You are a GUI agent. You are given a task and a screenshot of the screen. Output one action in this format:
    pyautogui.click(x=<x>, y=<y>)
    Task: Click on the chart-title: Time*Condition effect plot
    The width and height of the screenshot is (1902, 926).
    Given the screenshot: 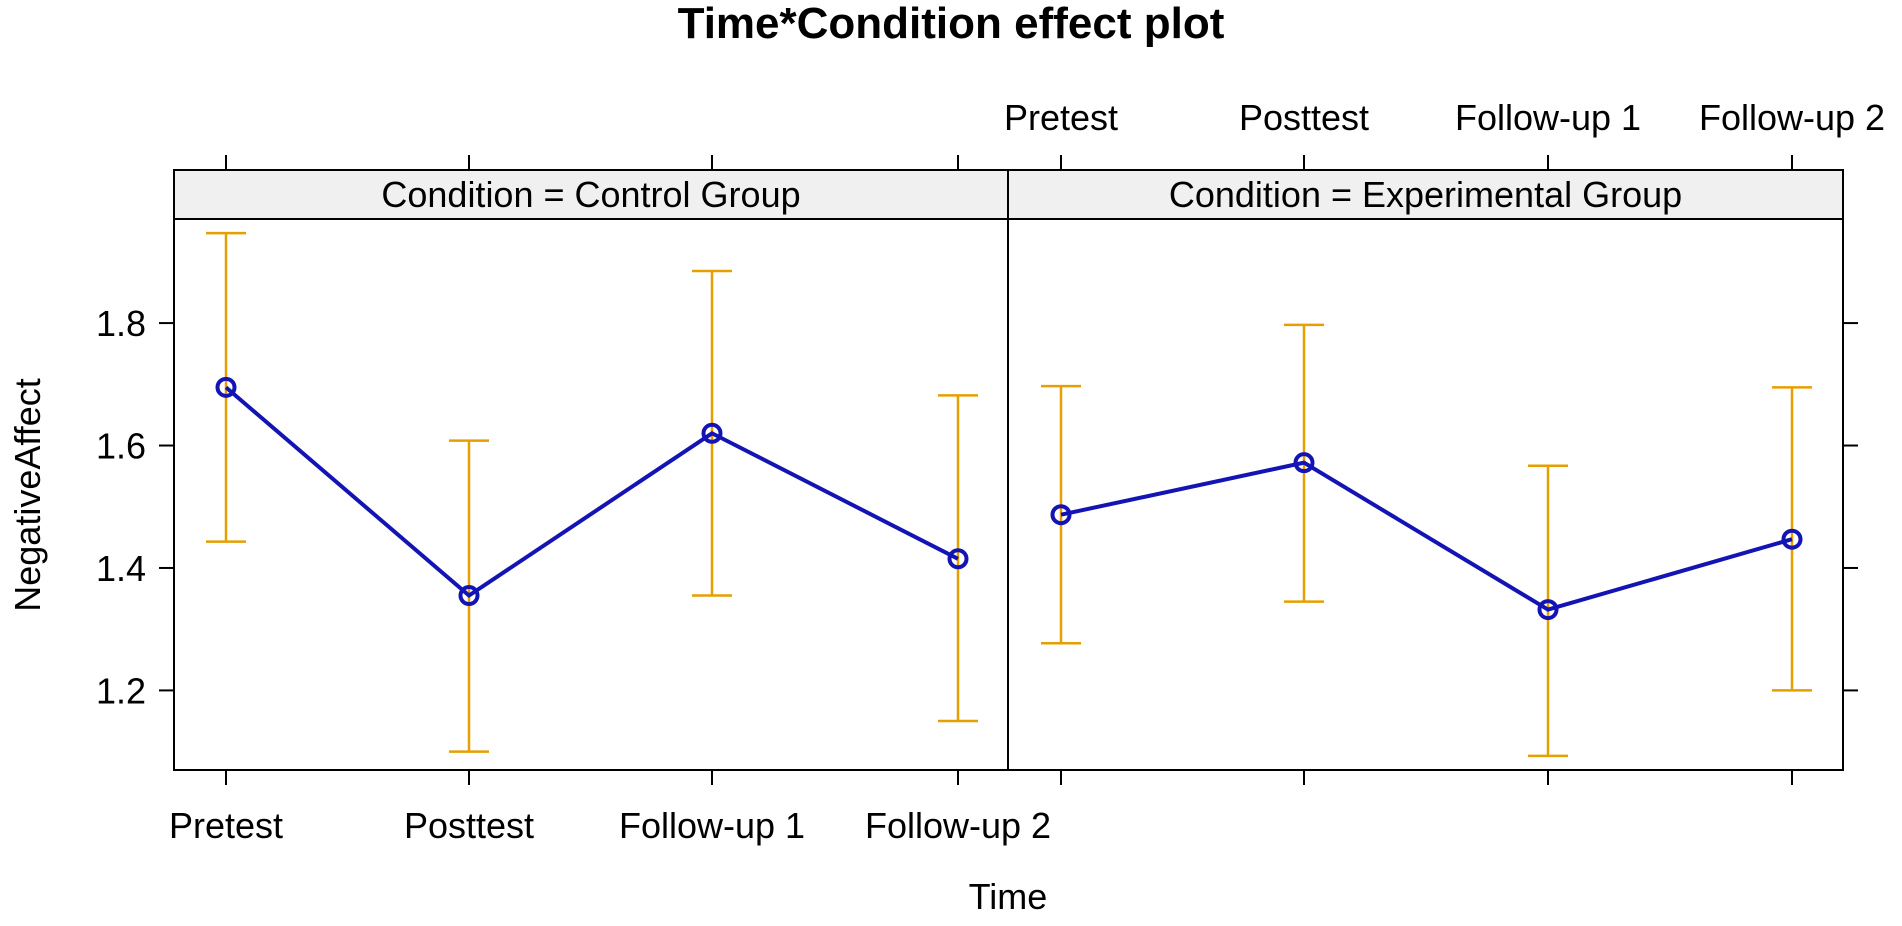 What is the action you would take?
    pyautogui.click(x=951, y=24)
    